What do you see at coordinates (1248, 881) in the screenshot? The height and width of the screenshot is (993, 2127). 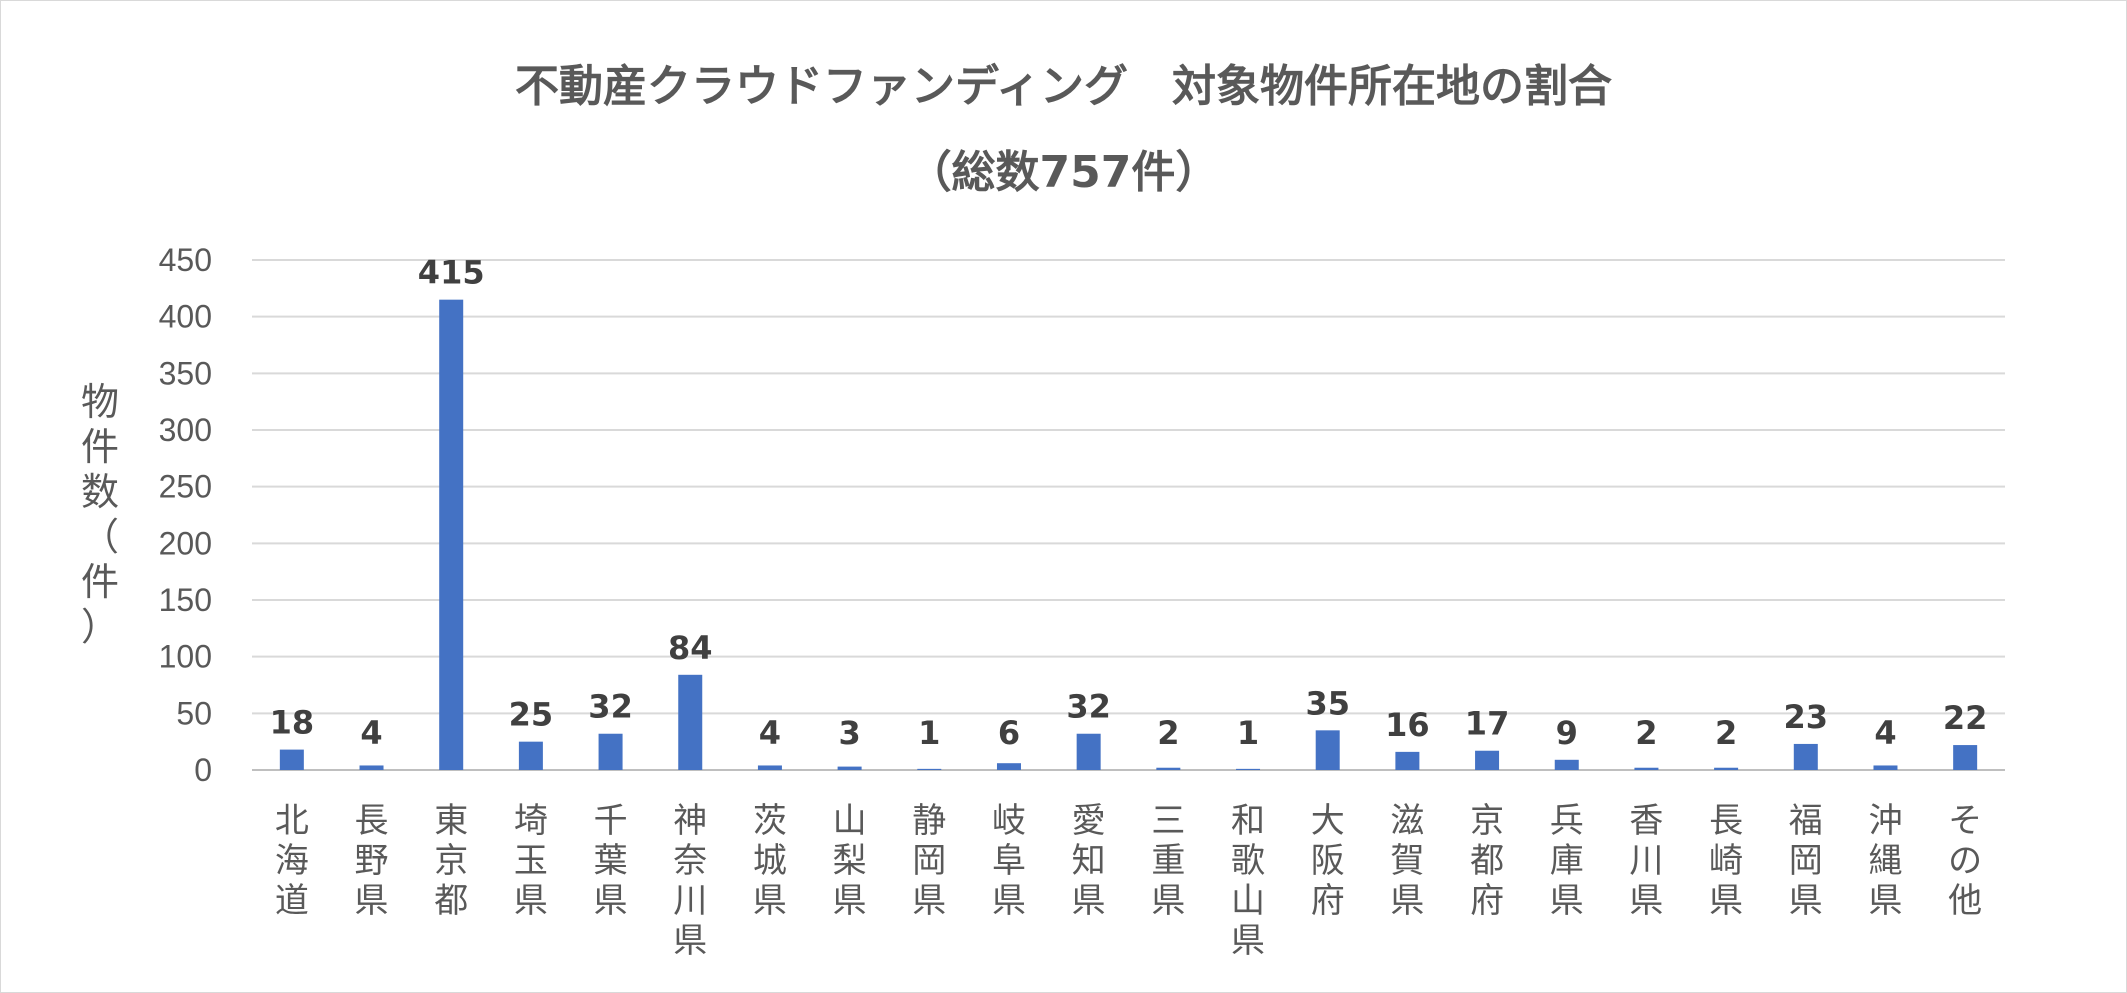 I see `category-label: 和歌山県` at bounding box center [1248, 881].